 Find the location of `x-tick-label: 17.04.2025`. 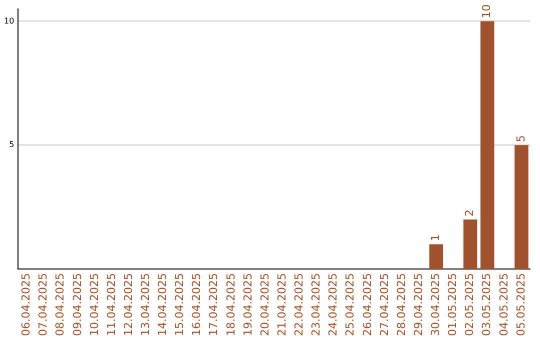

x-tick-label: 17.04.2025 is located at coordinates (213, 304).